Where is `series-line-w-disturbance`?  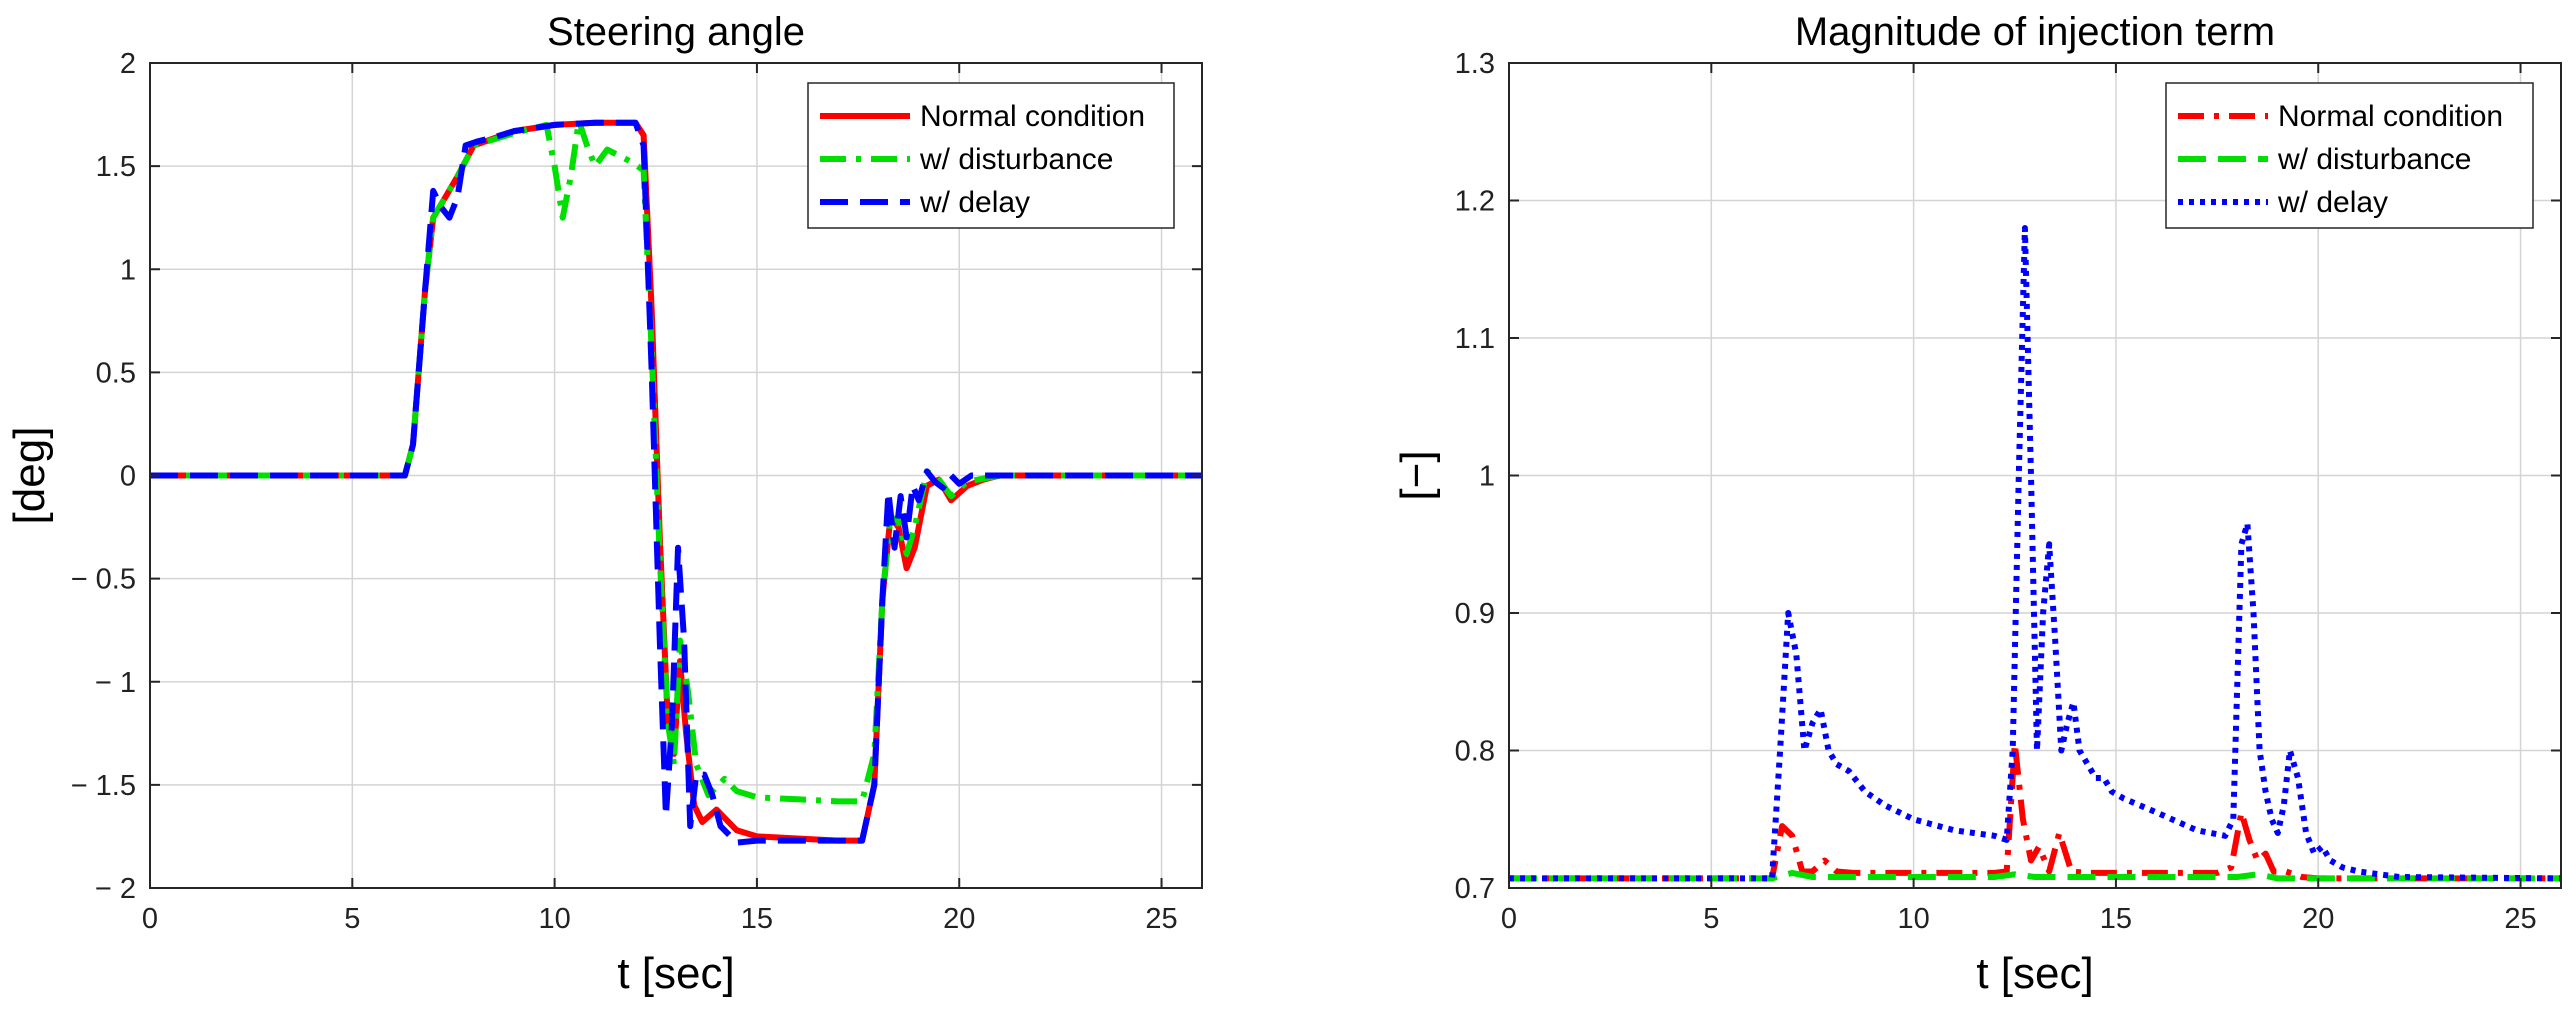 series-line-w-disturbance is located at coordinates (2035, 875).